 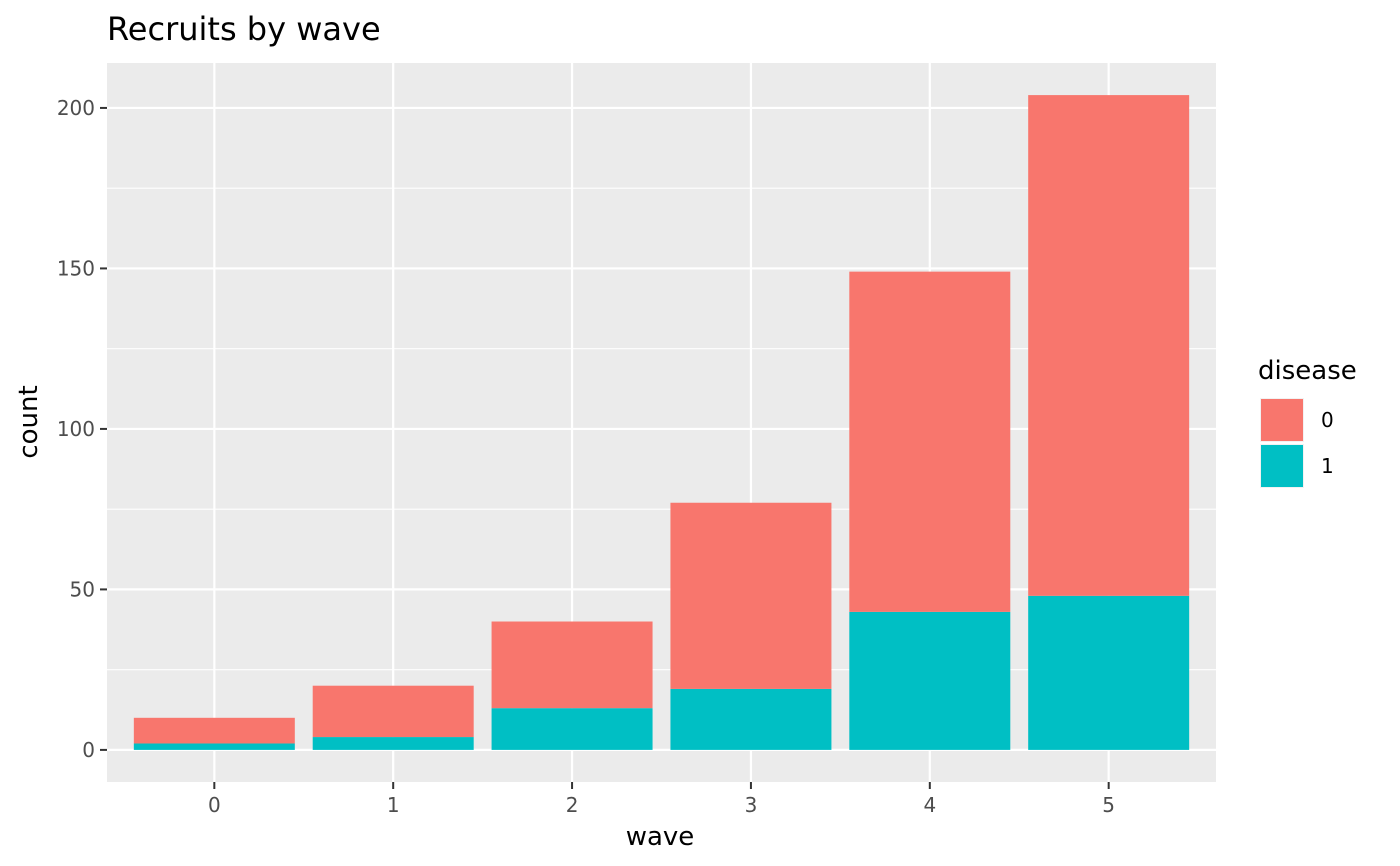 I want to click on x-tick-label: 4, so click(x=929, y=805).